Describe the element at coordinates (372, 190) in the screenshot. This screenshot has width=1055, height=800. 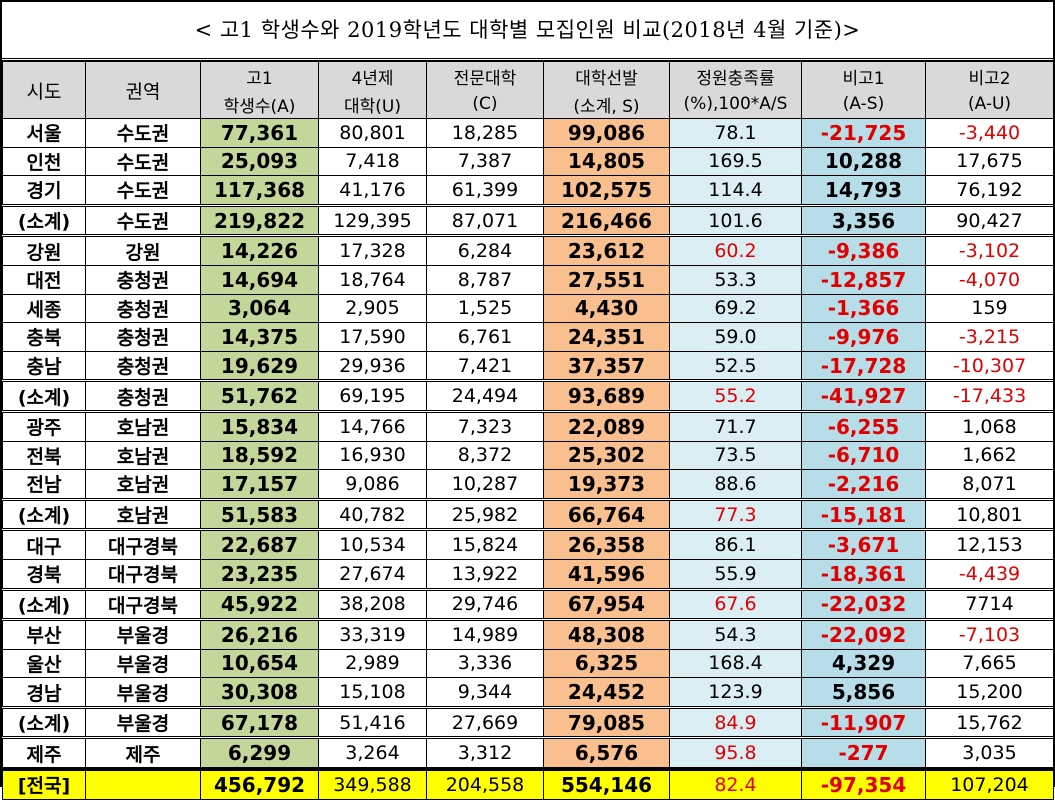
I see `cell-U: 41,176` at that location.